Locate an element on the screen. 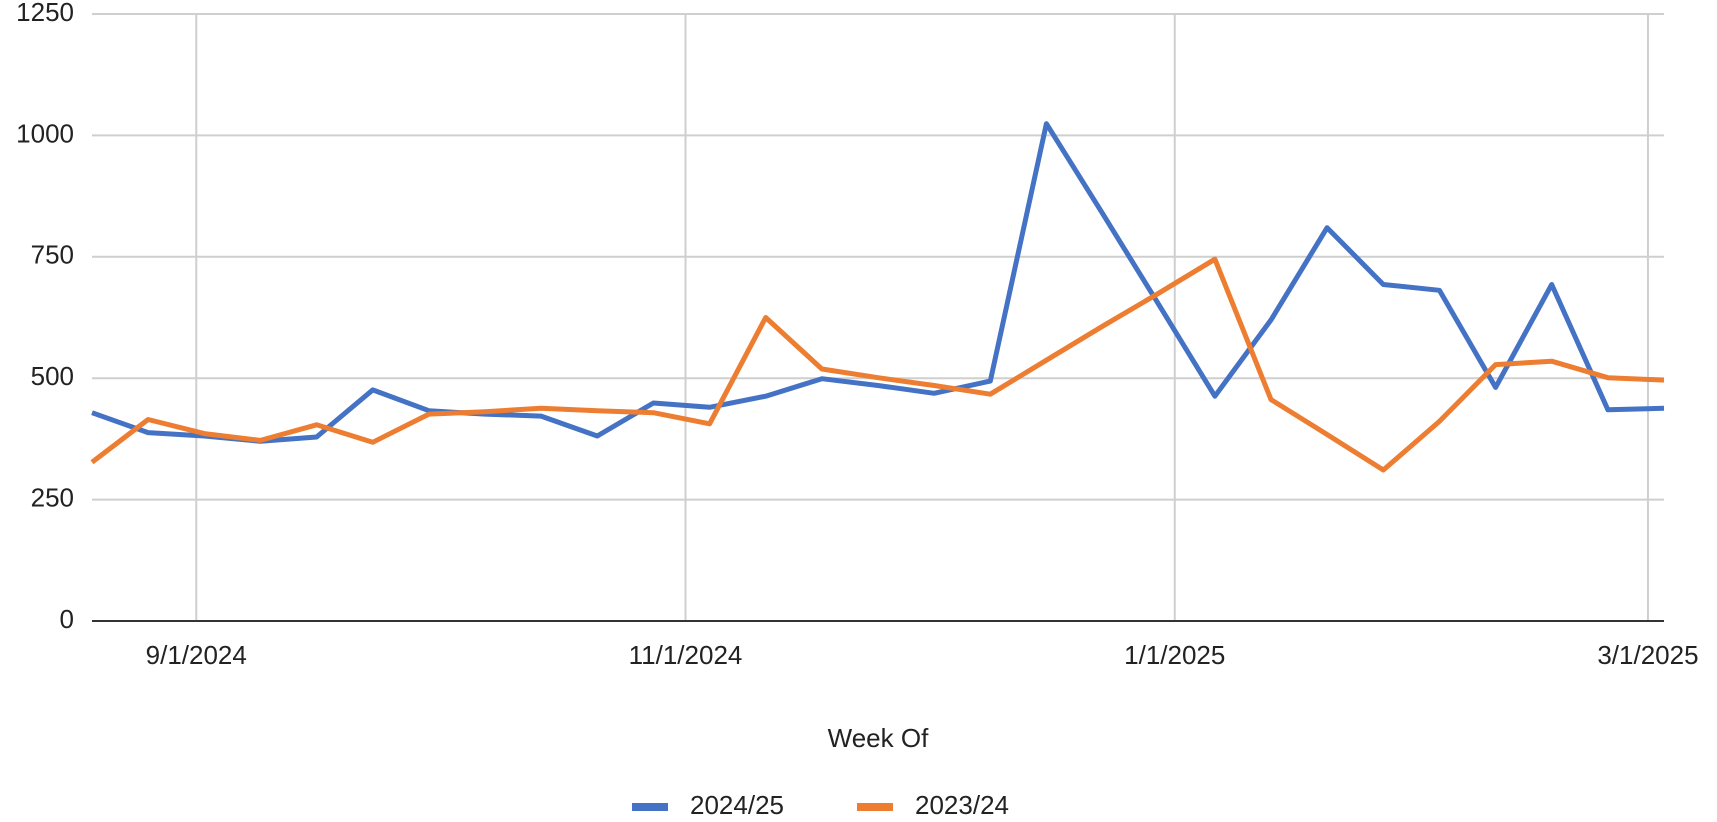  x-tick-label: 11/1/2024 is located at coordinates (686, 655).